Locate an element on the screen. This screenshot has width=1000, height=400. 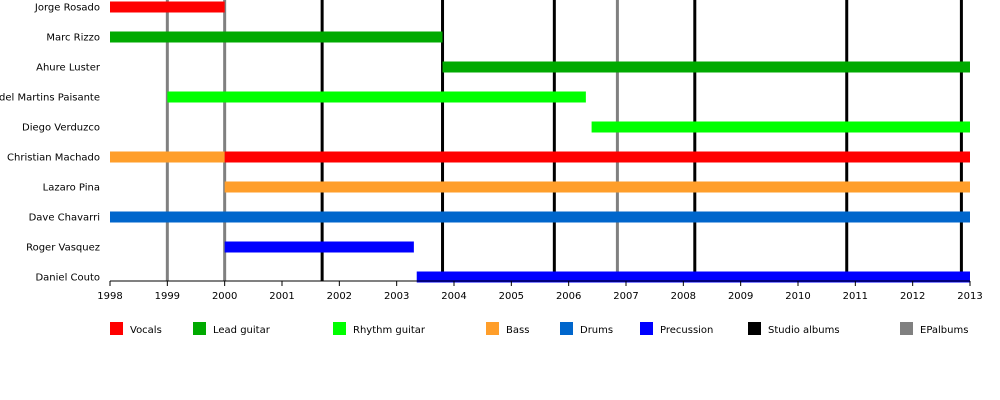
member-name-9: Daniel Couto is located at coordinates (67, 278).